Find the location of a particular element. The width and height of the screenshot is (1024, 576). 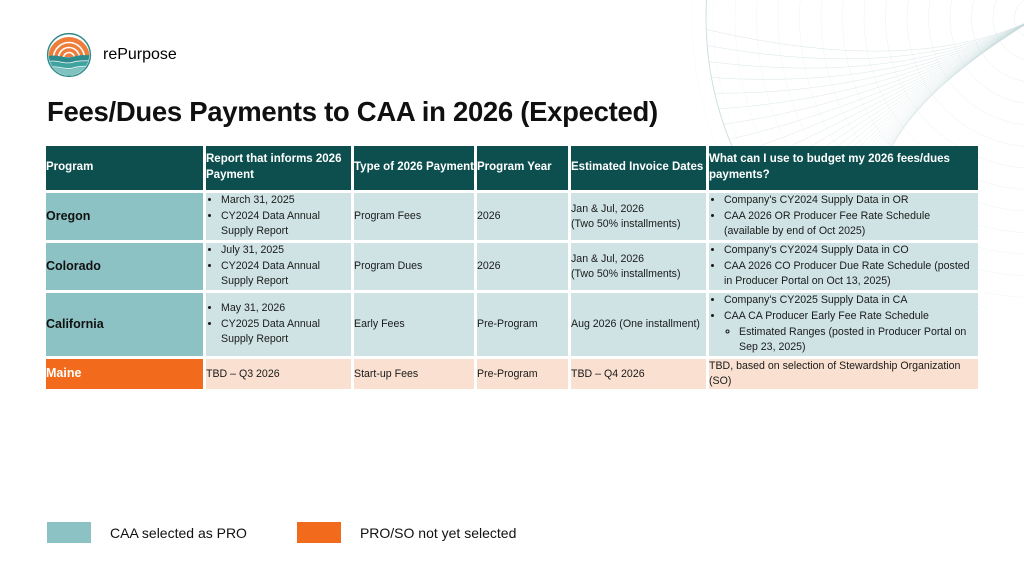

legend-swatch-orange is located at coordinates (318, 532).